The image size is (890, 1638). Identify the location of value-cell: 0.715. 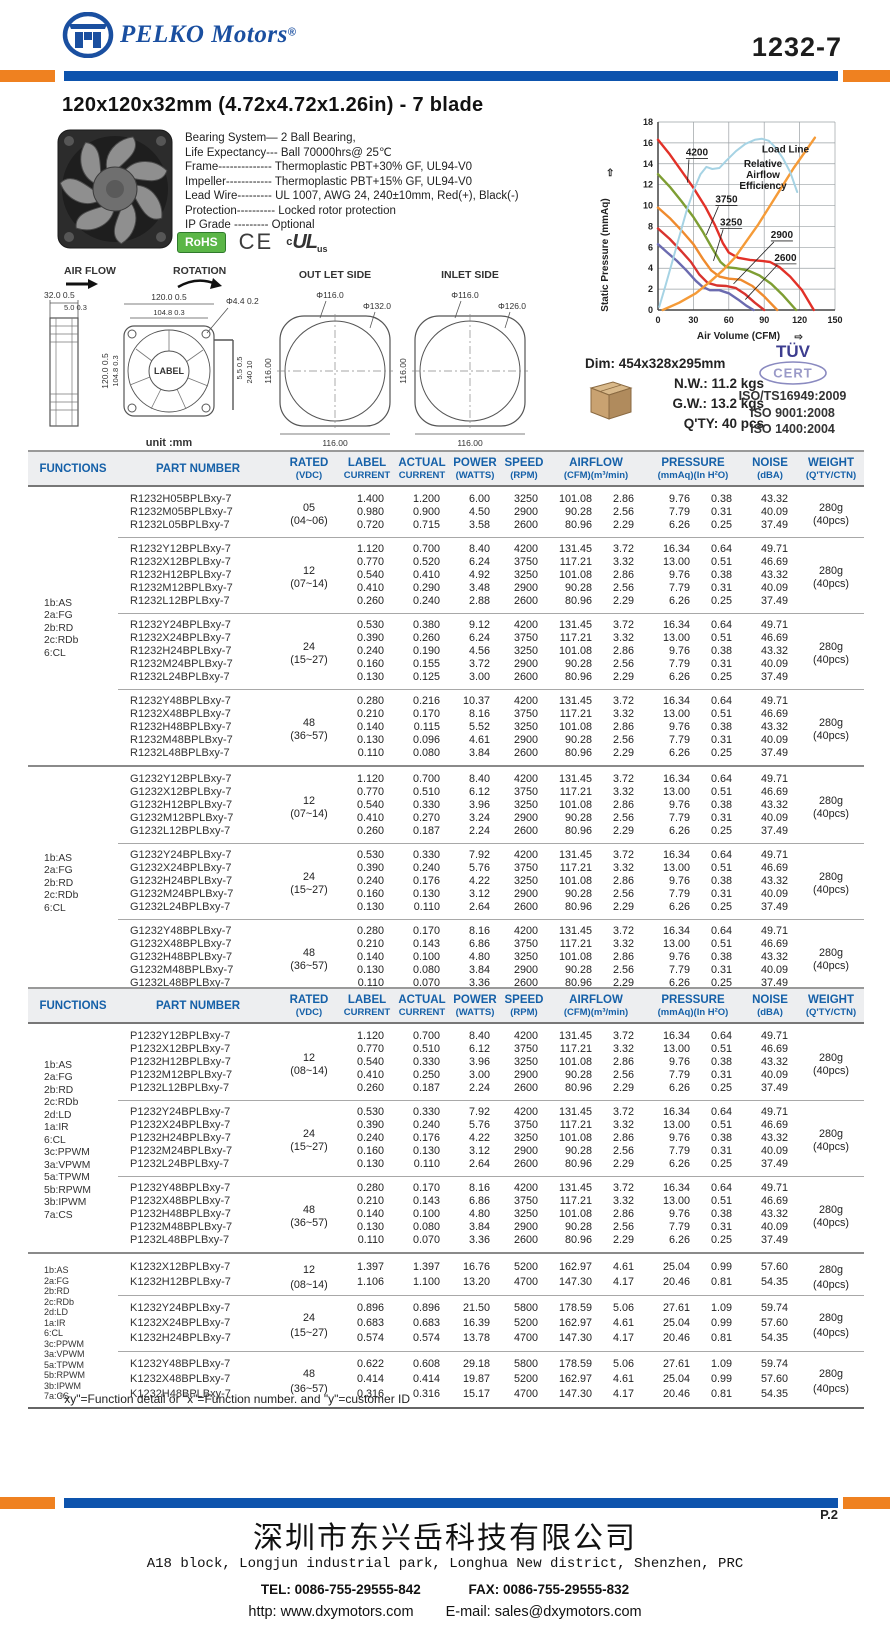
(426, 525).